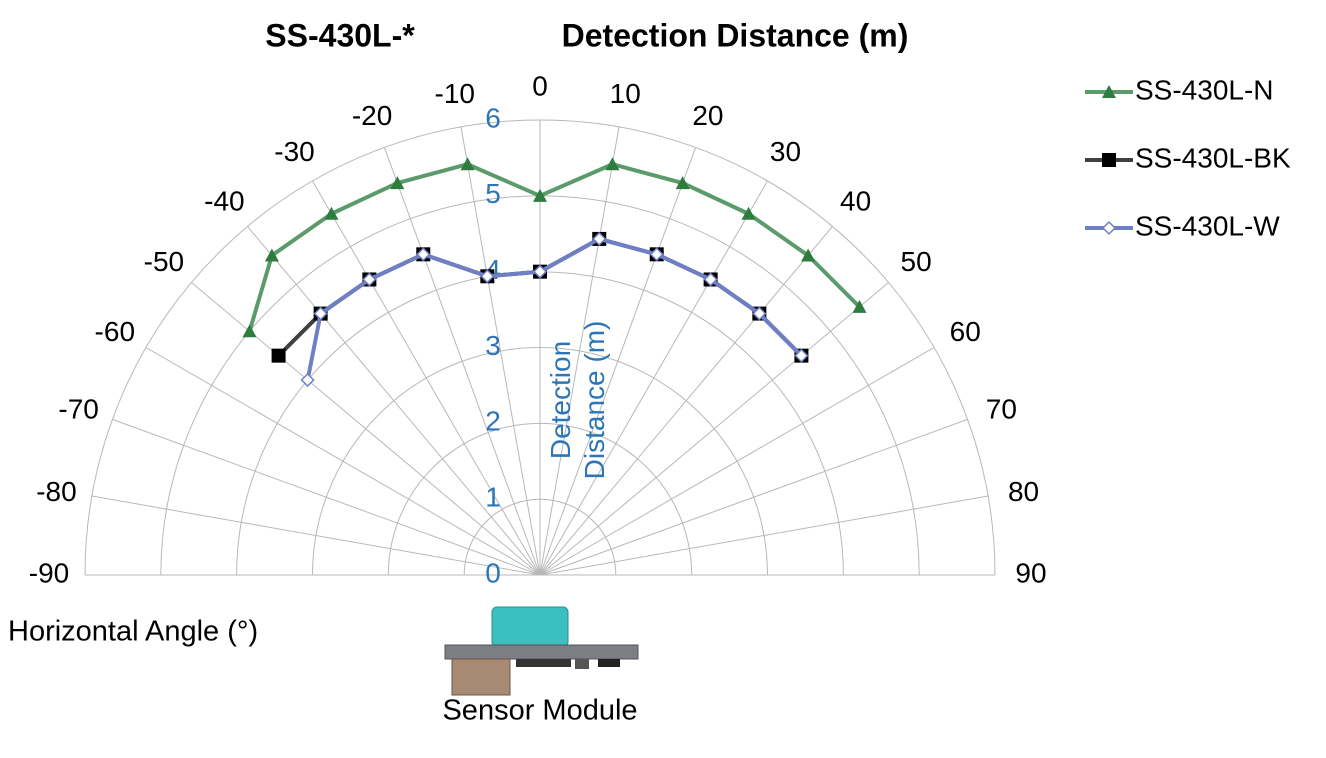  What do you see at coordinates (785, 151) in the screenshot?
I see `angle-label: 30` at bounding box center [785, 151].